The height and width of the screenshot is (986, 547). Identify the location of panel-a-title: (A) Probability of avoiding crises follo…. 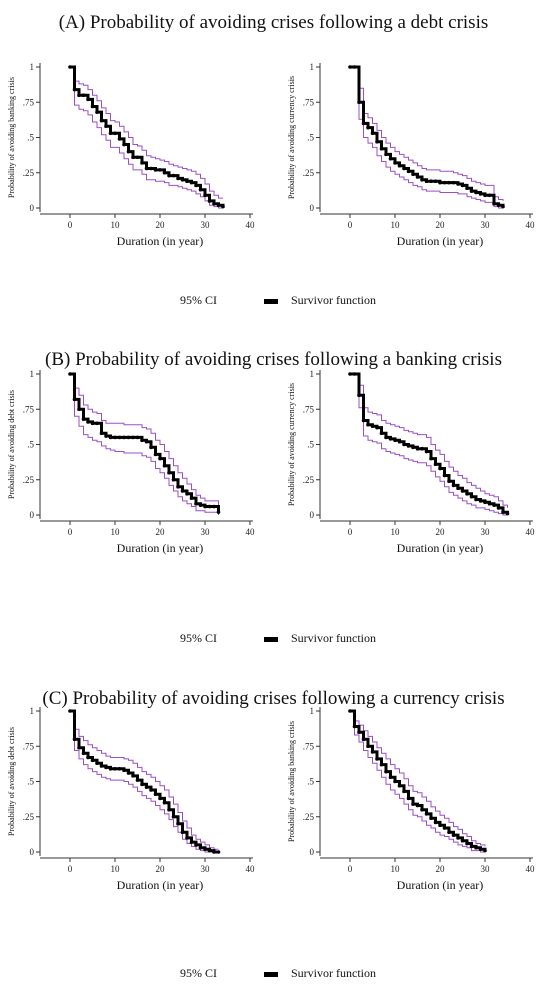
(273, 22).